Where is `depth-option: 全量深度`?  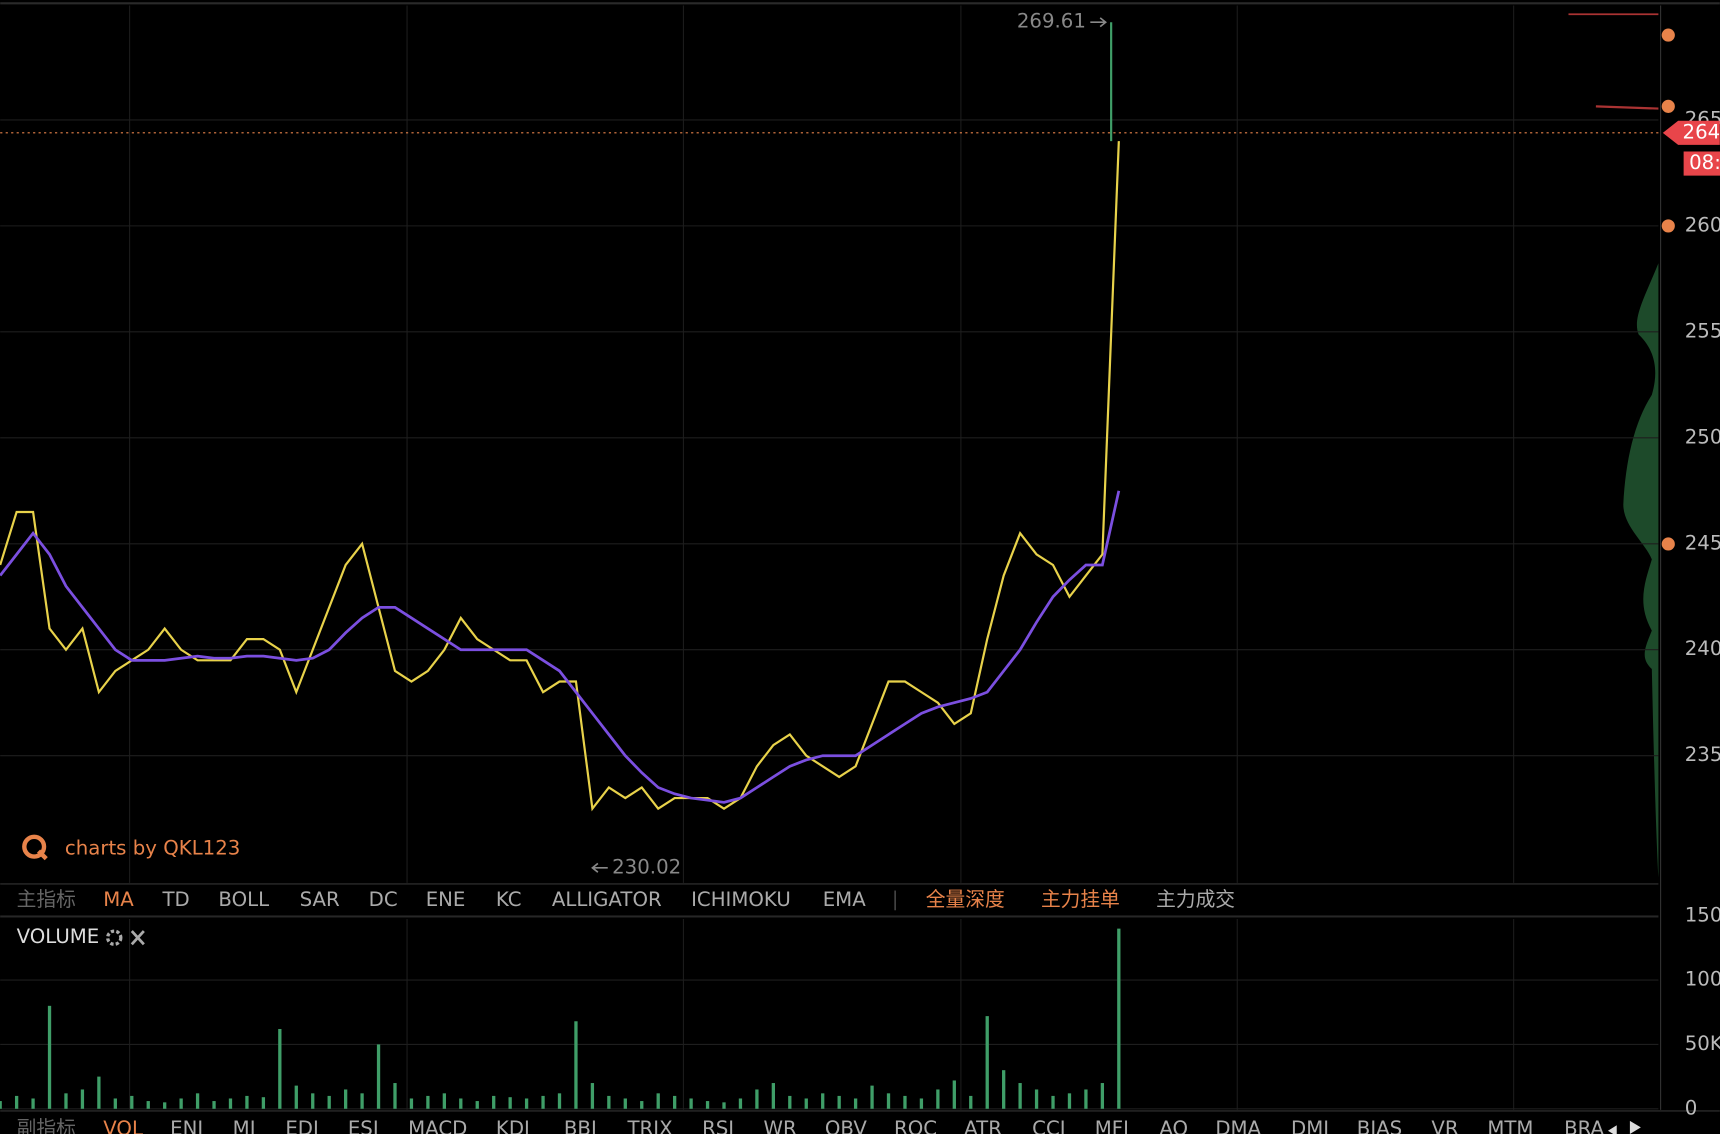
depth-option: 全量深度 is located at coordinates (965, 899).